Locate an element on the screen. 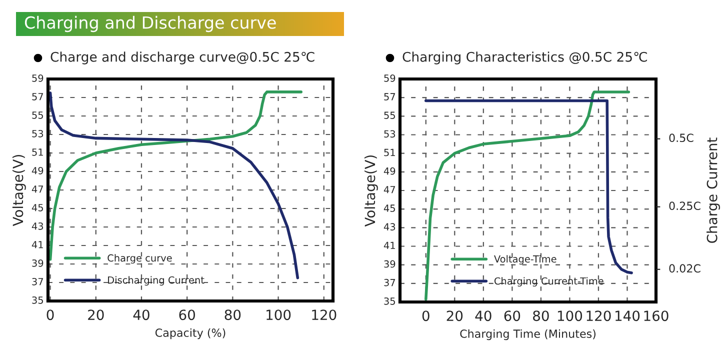 Image resolution: width=726 pixels, height=345 pixels. legend-label: Voltage-Time is located at coordinates (525, 260).